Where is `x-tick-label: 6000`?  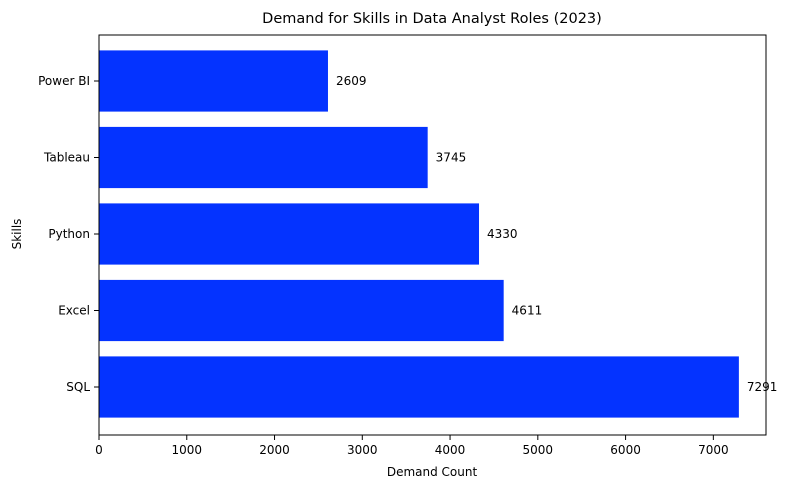 x-tick-label: 6000 is located at coordinates (625, 450).